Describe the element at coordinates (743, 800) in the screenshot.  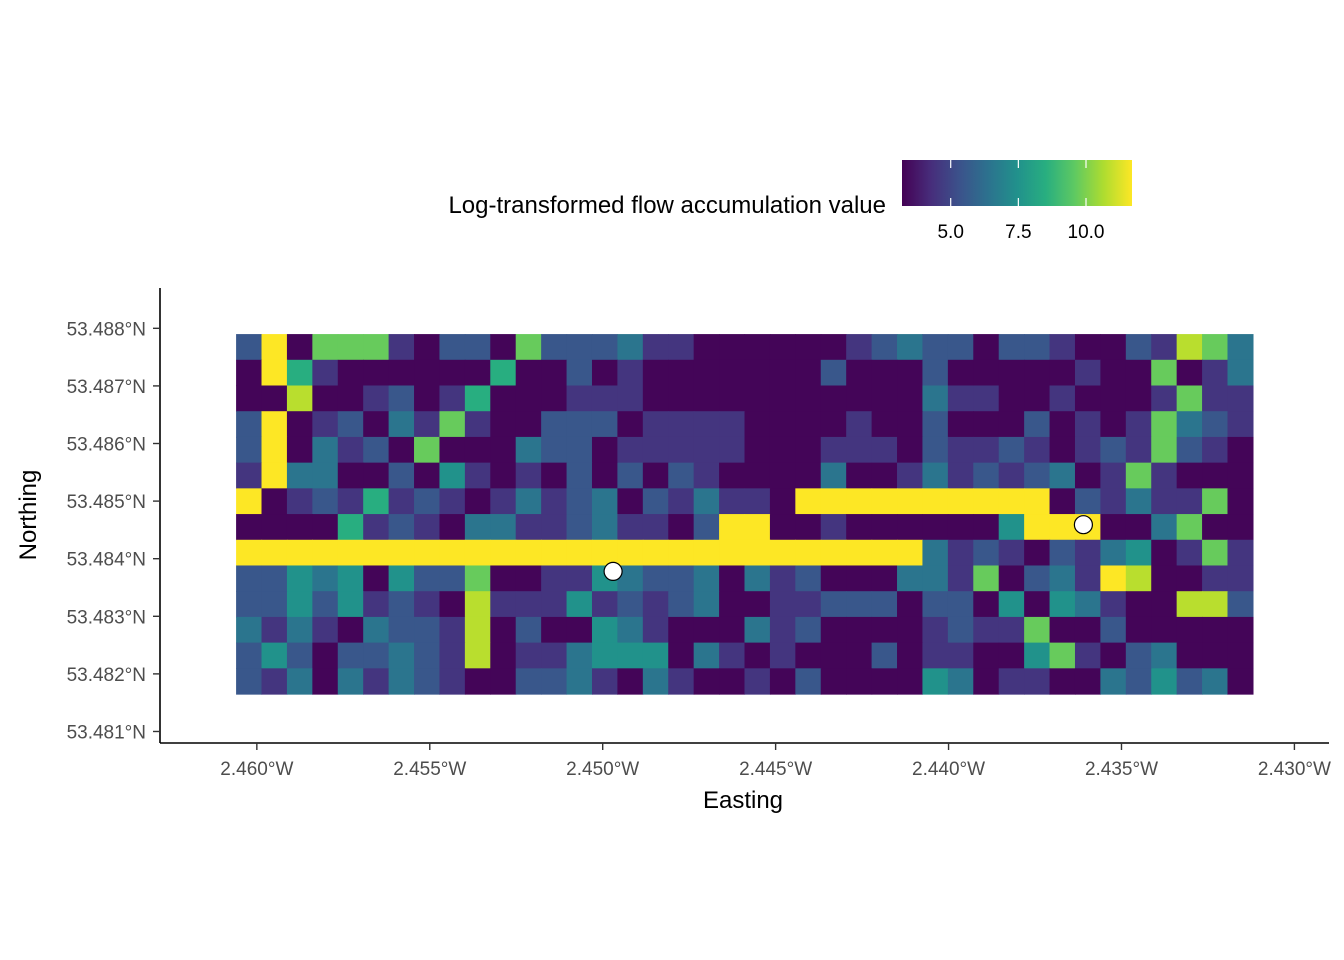
I see `x-axis-title: Easting` at that location.